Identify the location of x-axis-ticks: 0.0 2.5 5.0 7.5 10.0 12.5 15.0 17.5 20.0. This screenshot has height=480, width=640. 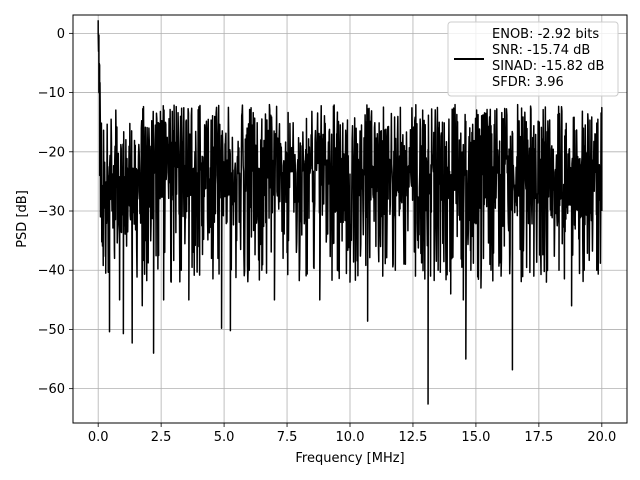
(352, 434).